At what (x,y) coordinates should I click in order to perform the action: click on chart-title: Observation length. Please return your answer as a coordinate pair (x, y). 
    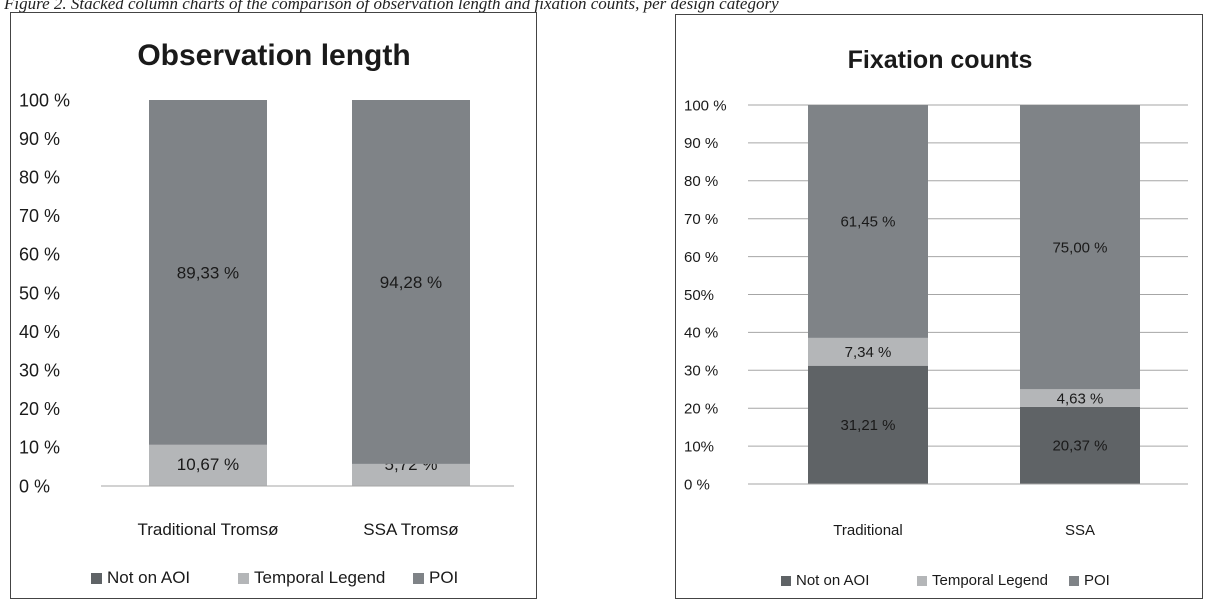
    Looking at the image, I should click on (273, 55).